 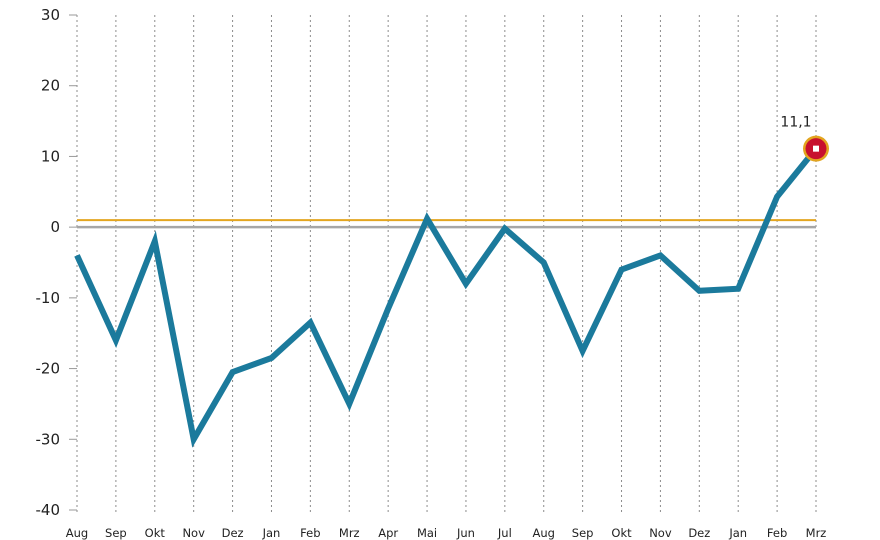 What do you see at coordinates (48, 439) in the screenshot?
I see `y-tick-label: -30` at bounding box center [48, 439].